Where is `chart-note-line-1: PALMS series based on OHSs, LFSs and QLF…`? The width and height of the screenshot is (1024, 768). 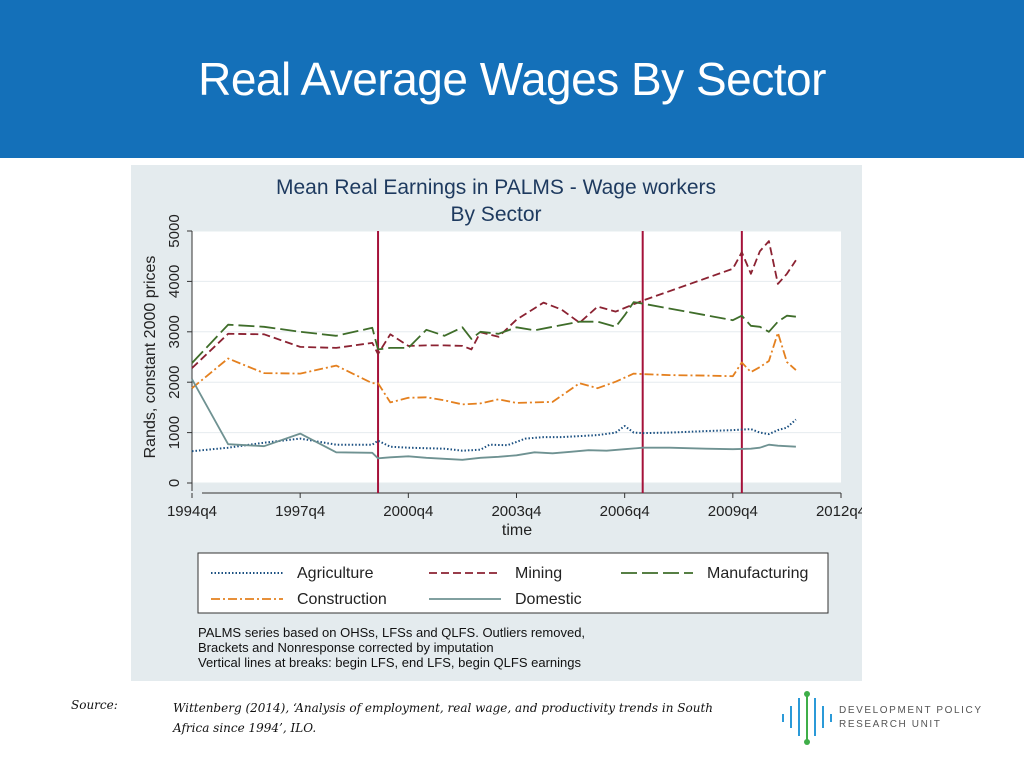
chart-note-line-1: PALMS series based on OHSs, LFSs and QLF… is located at coordinates (392, 632).